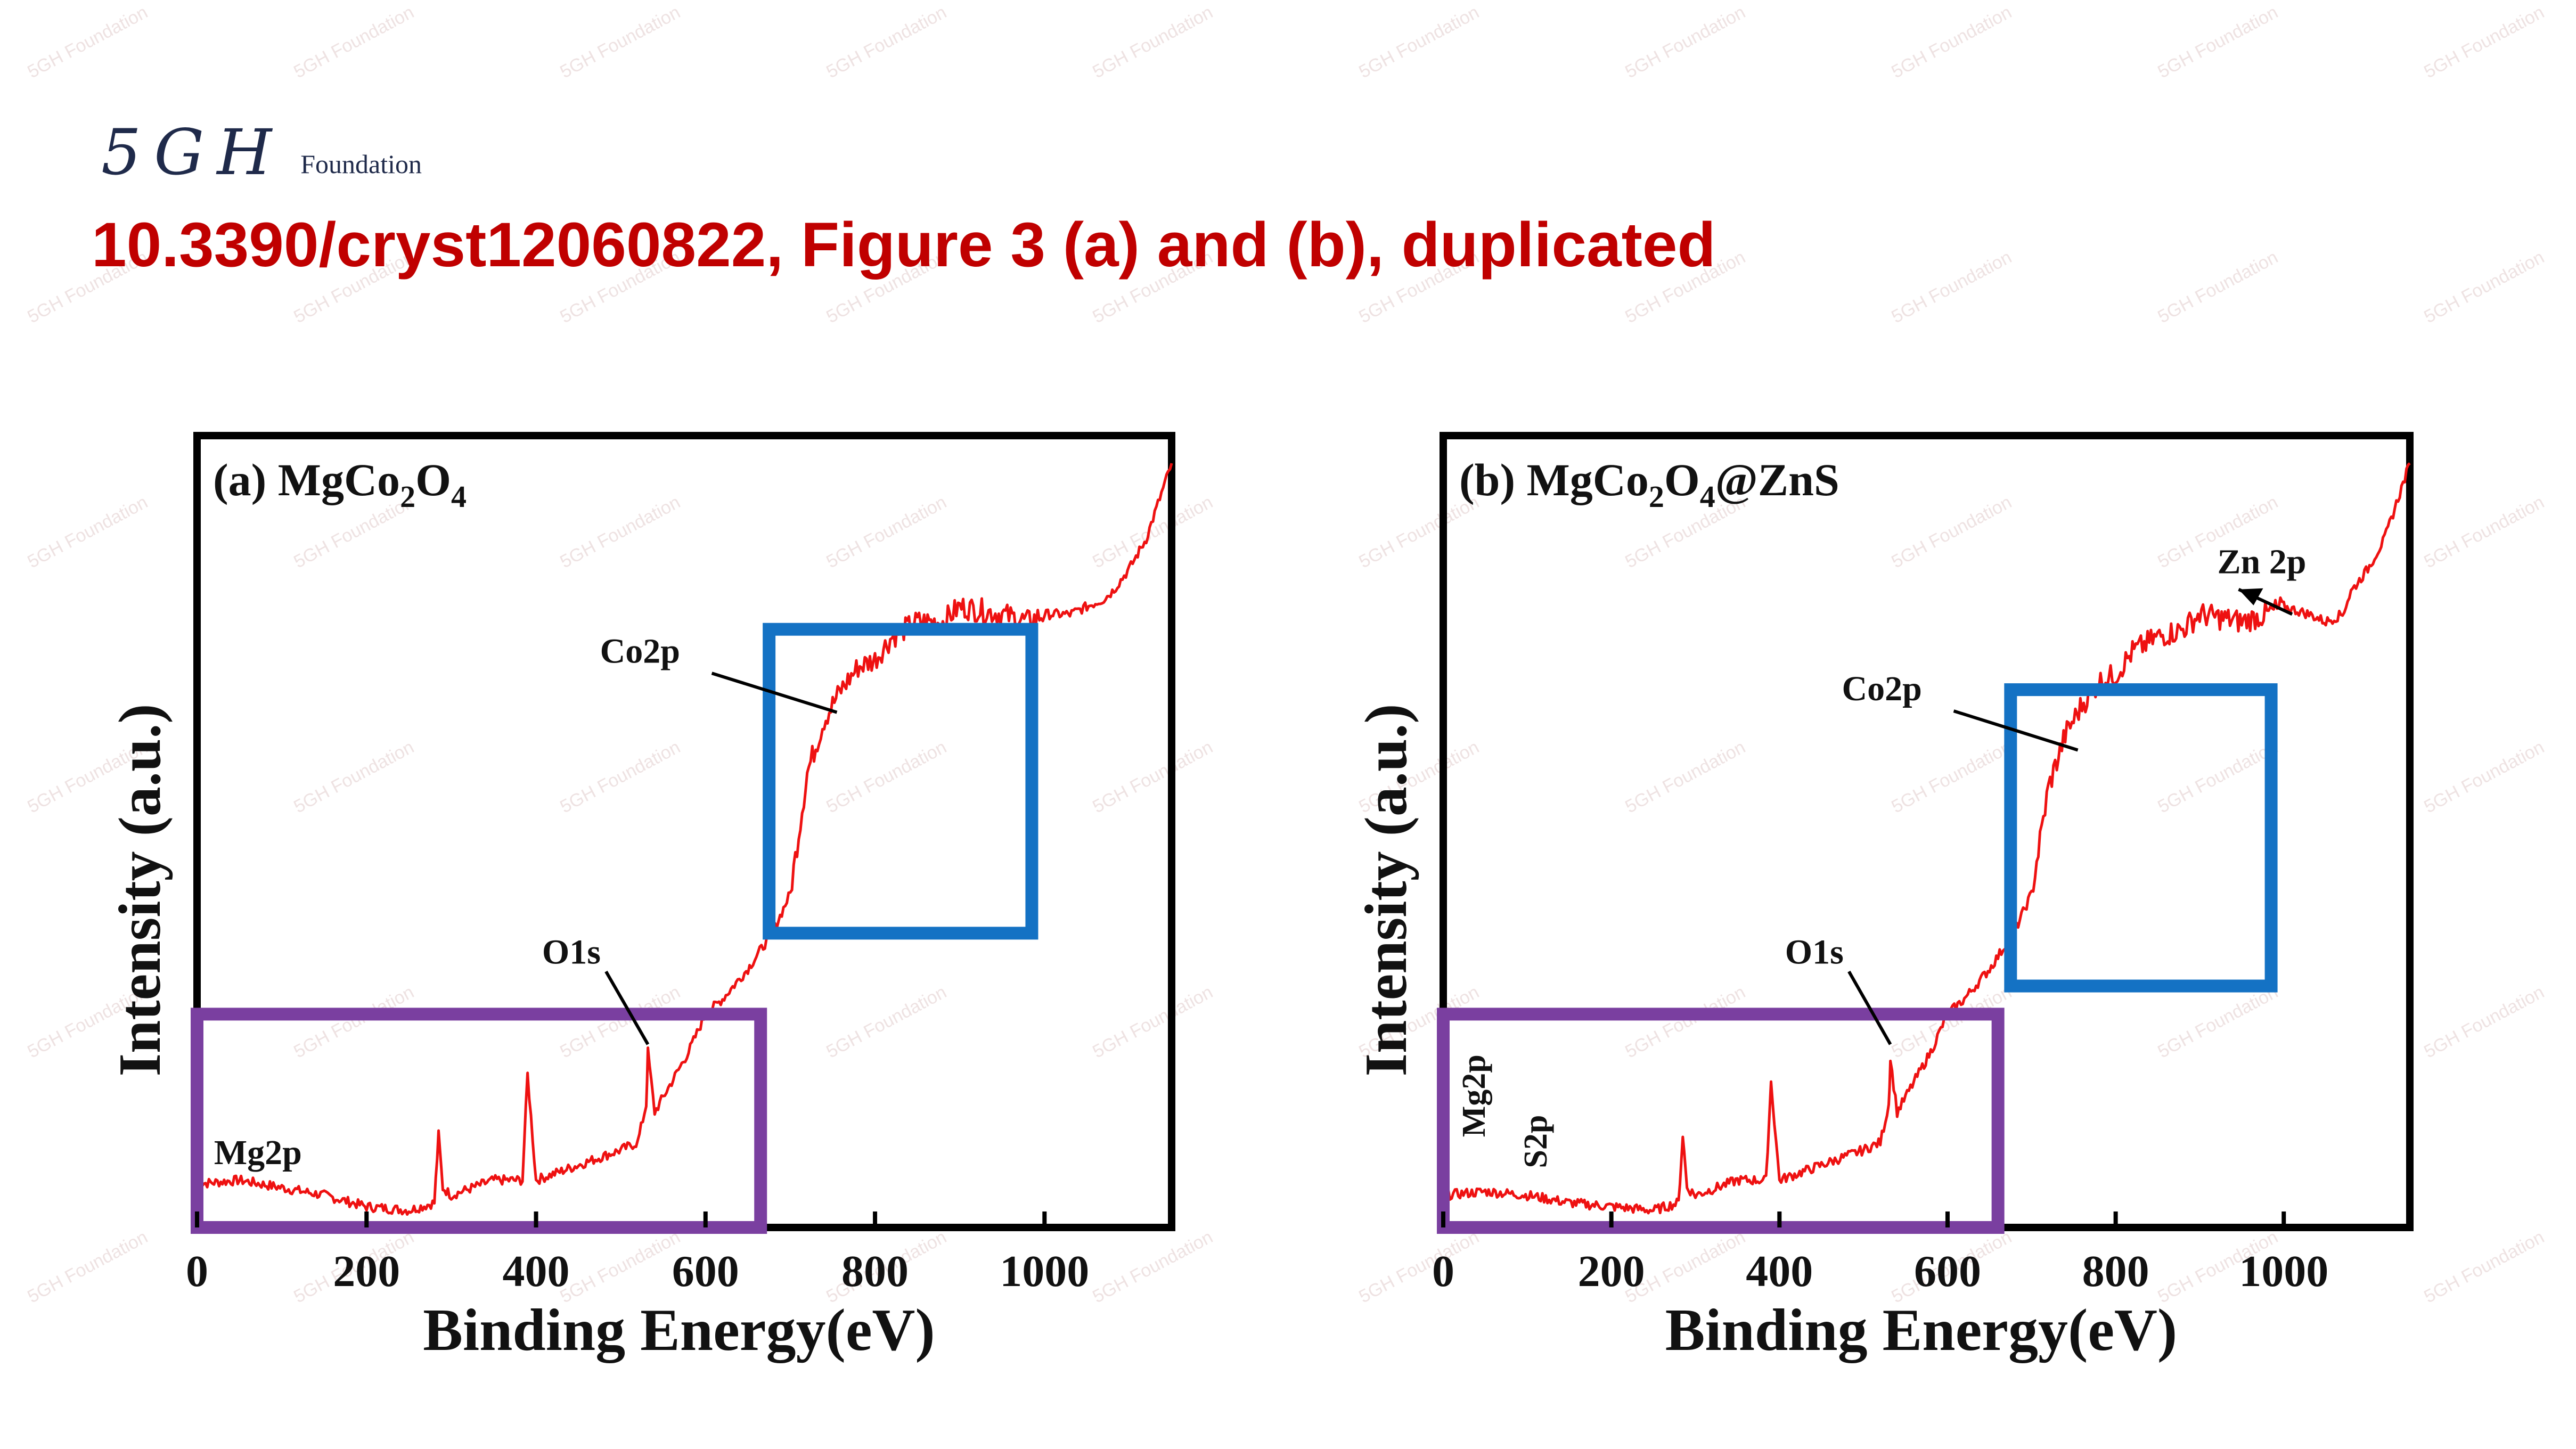 Image resolution: width=2576 pixels, height=1449 pixels. Describe the element at coordinates (2262, 562) in the screenshot. I see `annotation-zn2p: Zn 2p` at that location.